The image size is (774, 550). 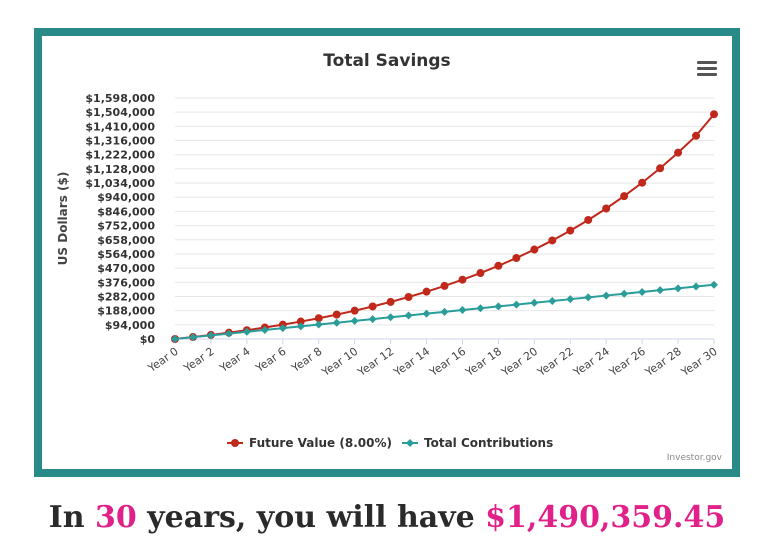 I want to click on y-tick-label: $1,316,000, so click(x=120, y=141).